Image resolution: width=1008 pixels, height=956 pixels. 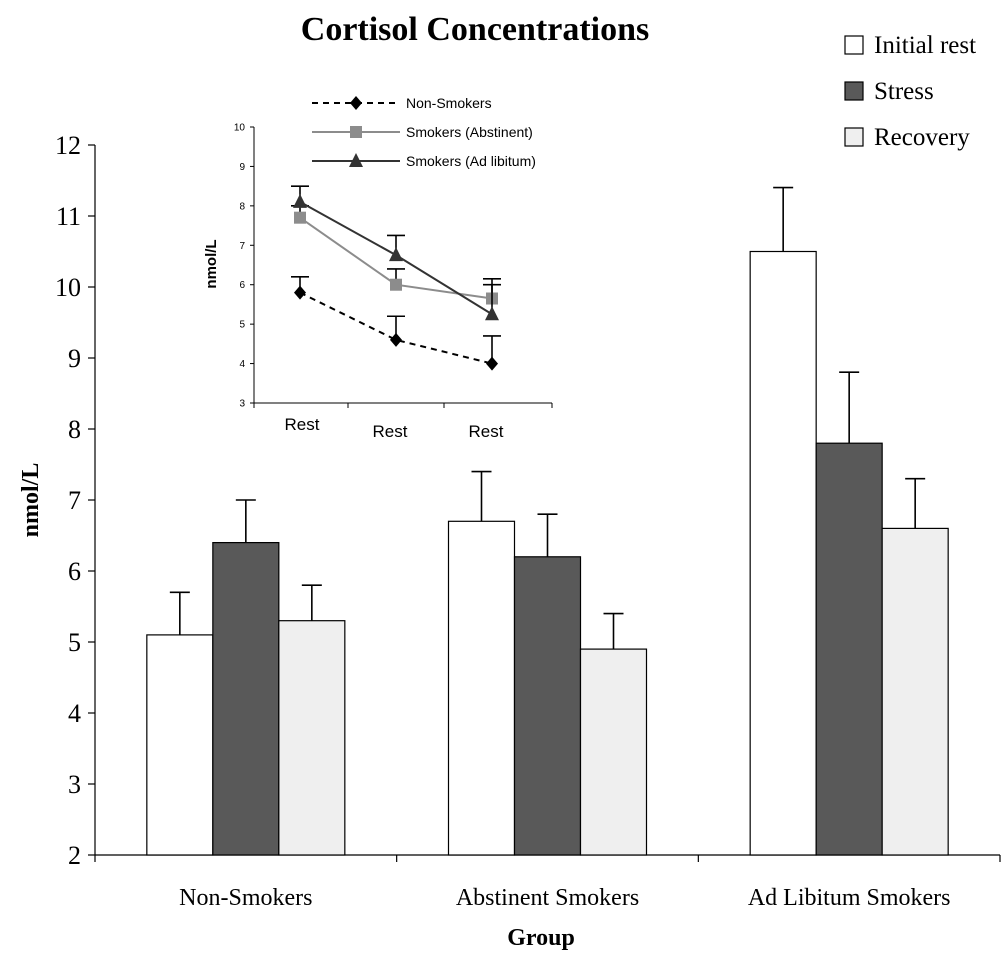 What do you see at coordinates (547, 898) in the screenshot?
I see `main-x-tick-label: Abstinent Smokers` at bounding box center [547, 898].